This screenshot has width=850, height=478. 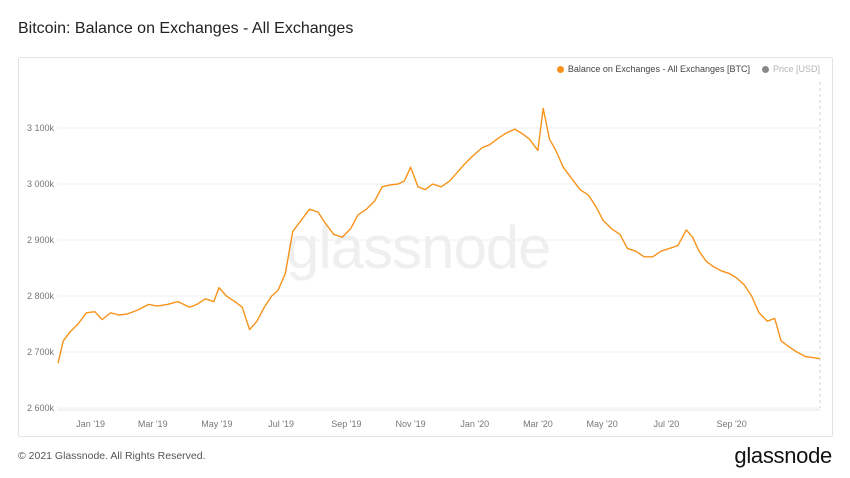 What do you see at coordinates (602, 424) in the screenshot?
I see `x-tick-label: May '20` at bounding box center [602, 424].